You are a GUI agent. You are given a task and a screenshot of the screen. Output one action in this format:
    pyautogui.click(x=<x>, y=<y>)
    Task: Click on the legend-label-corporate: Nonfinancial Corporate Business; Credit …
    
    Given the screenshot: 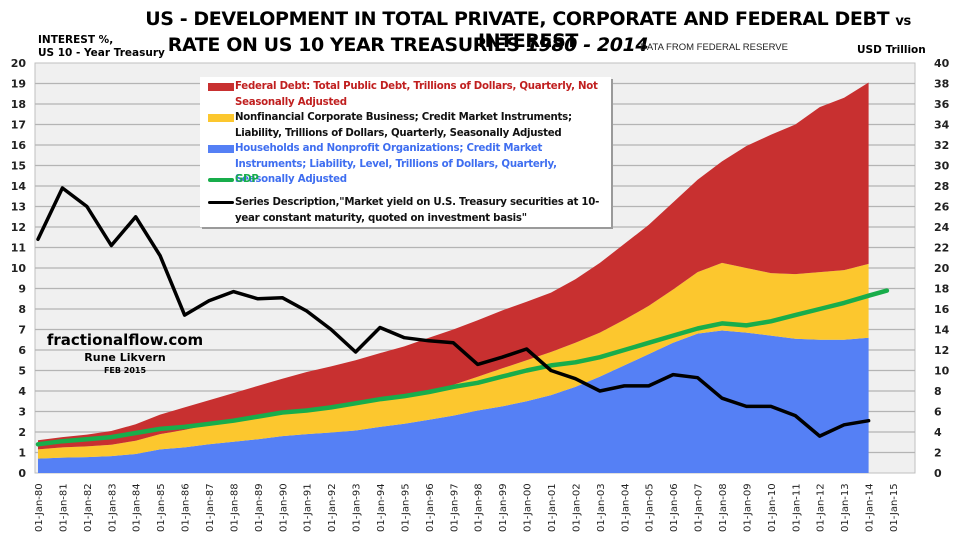 What is the action you would take?
    pyautogui.click(x=403, y=125)
    